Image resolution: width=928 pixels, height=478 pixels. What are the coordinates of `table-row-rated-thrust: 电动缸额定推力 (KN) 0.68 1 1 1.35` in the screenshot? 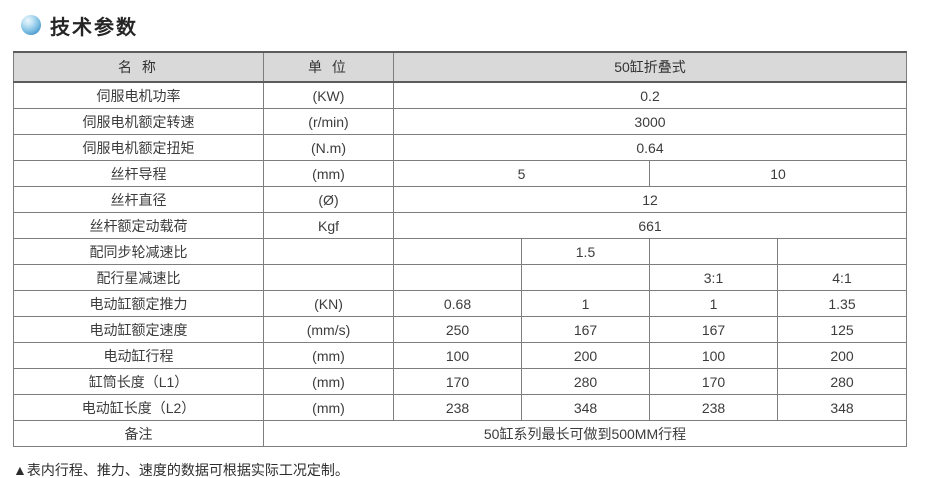 It's located at (460, 303).